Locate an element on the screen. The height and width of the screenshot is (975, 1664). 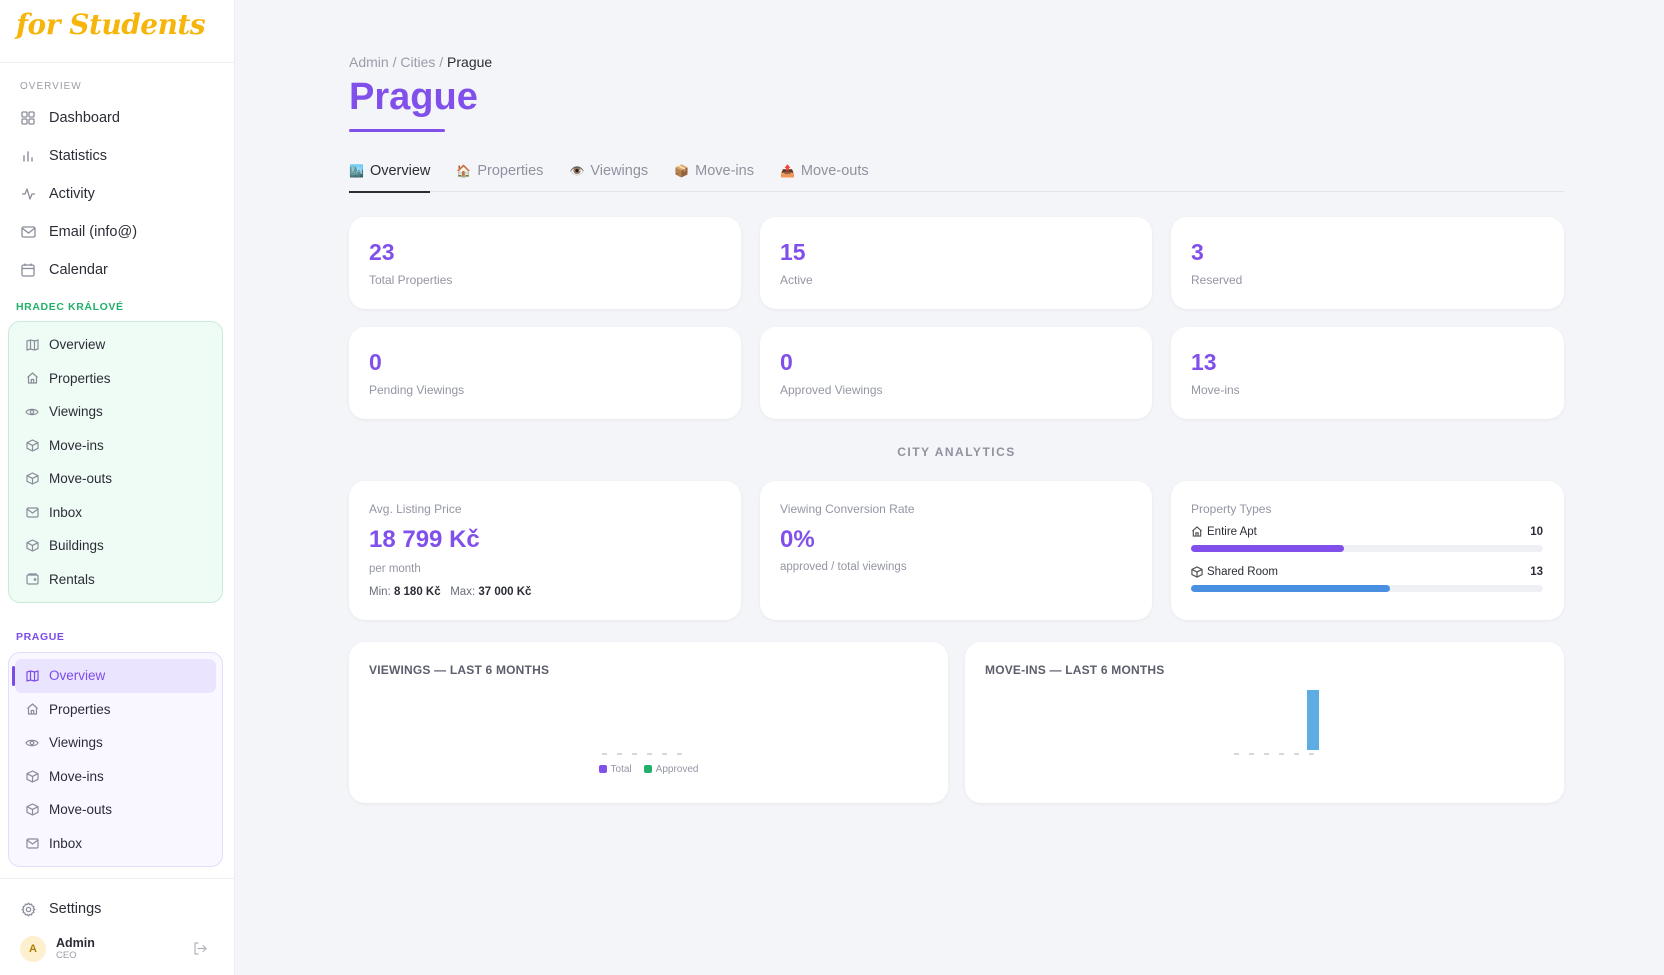
prague-move-outs: Move-outs is located at coordinates (115, 810).